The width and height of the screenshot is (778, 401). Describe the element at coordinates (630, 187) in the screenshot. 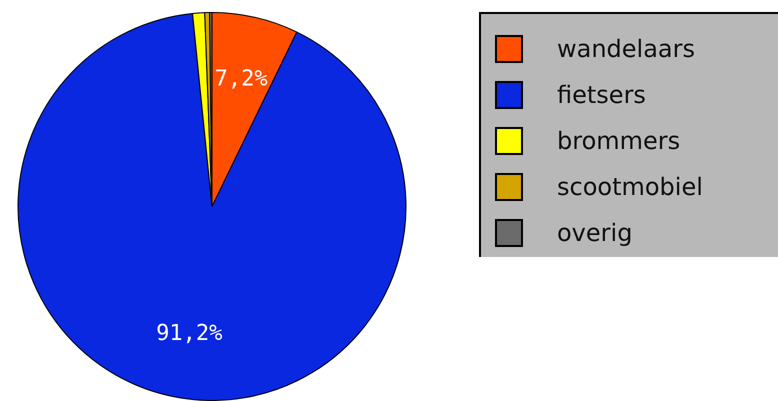

I see `legend-label: scootmobiel` at that location.